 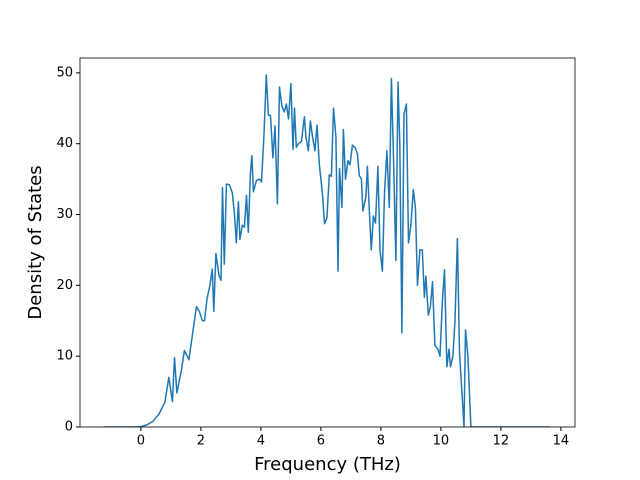 I want to click on y-tick-label: 30, so click(x=64, y=214).